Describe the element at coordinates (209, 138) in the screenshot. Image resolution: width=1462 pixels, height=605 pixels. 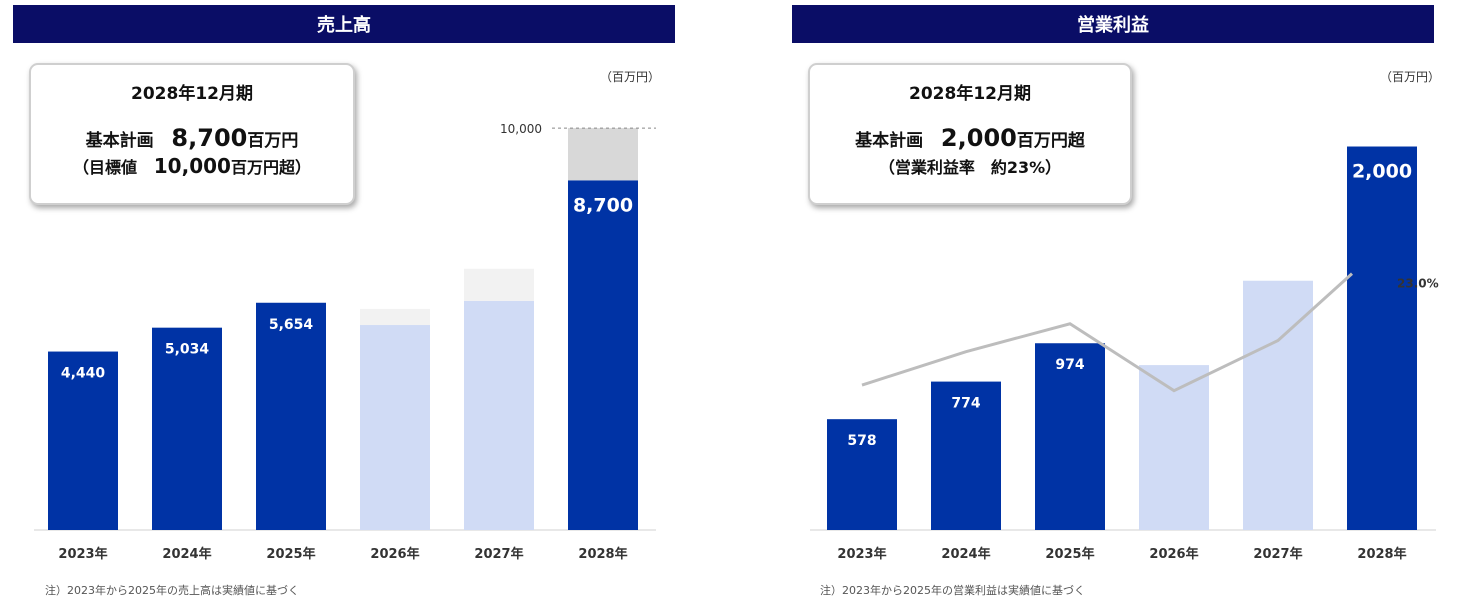
I see `revenue-plan-value: 8,700` at that location.